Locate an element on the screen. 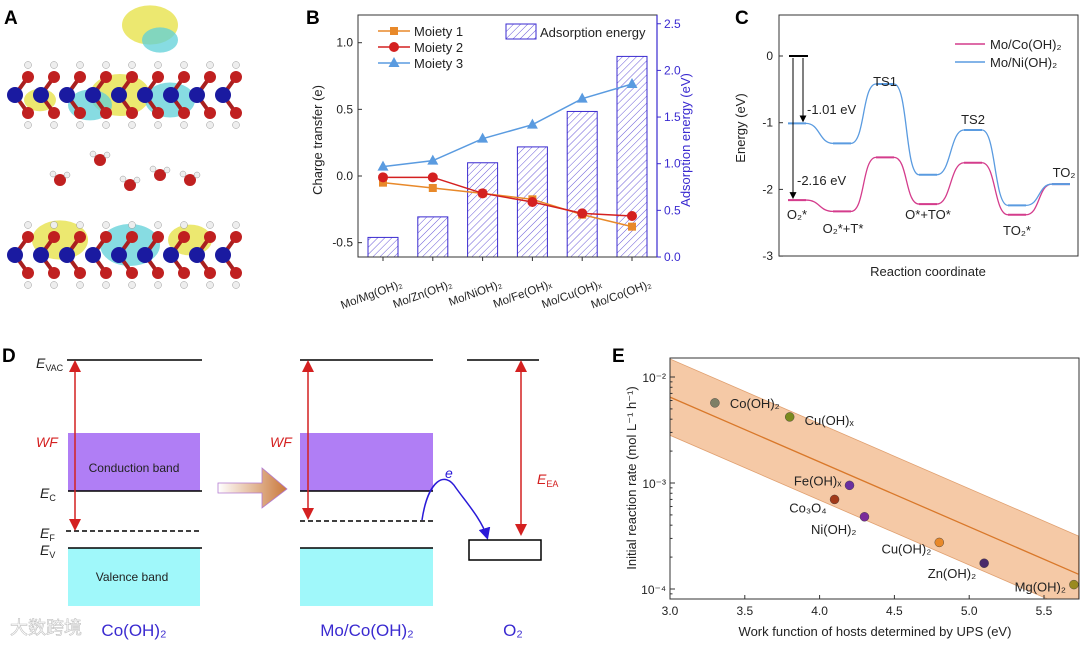  legend-marker is located at coordinates (394, 47).